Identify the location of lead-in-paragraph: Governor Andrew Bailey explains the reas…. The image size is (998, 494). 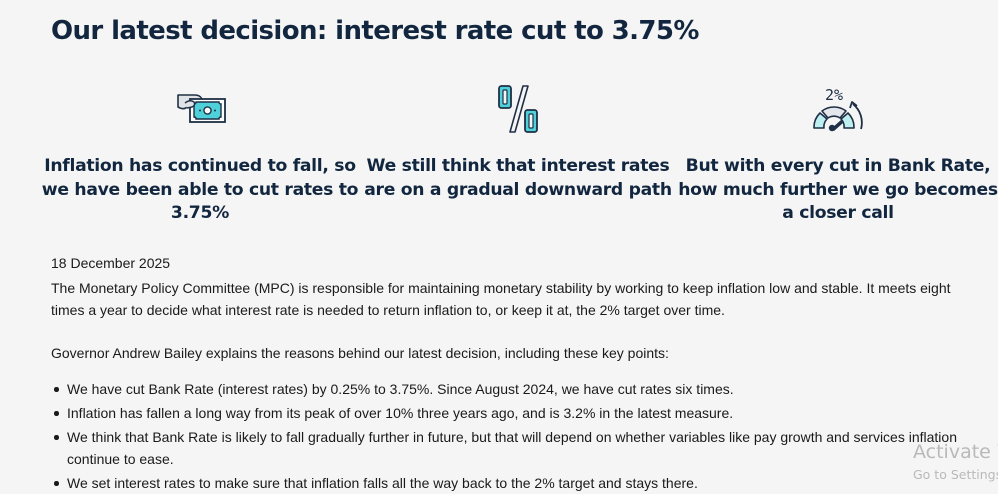
(360, 353).